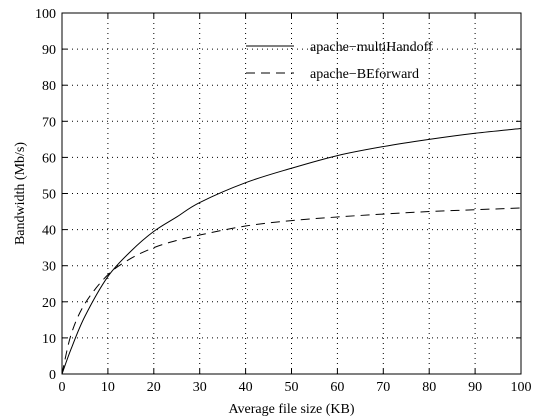 The width and height of the screenshot is (534, 417). Describe the element at coordinates (371, 47) in the screenshot. I see `legend-label-1: apache−multiHandoff` at that location.